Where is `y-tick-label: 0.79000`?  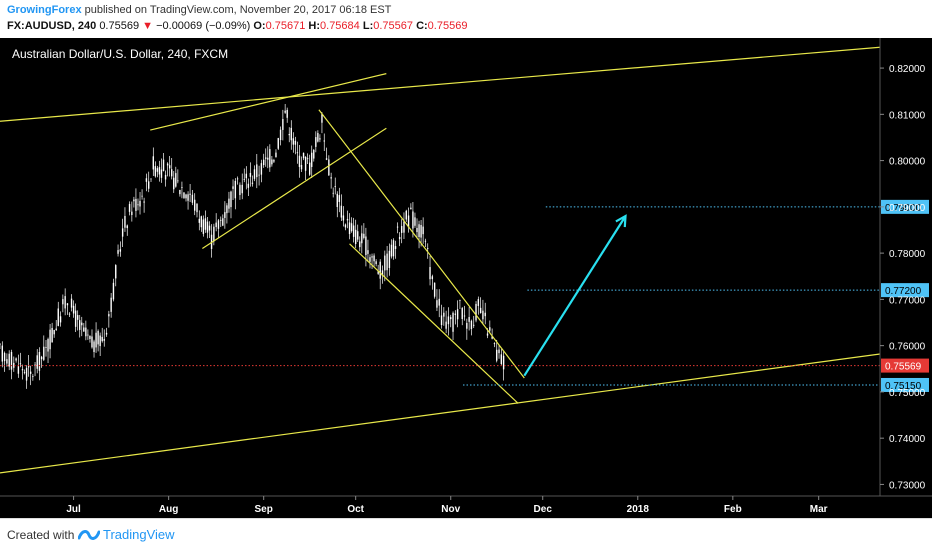
y-tick-label: 0.79000 is located at coordinates (907, 208).